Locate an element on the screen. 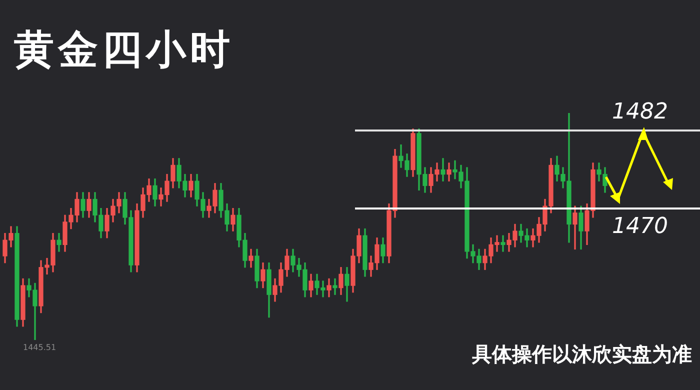 Image resolution: width=700 pixels, height=390 pixels. text: 1445.51 is located at coordinates (39, 347).